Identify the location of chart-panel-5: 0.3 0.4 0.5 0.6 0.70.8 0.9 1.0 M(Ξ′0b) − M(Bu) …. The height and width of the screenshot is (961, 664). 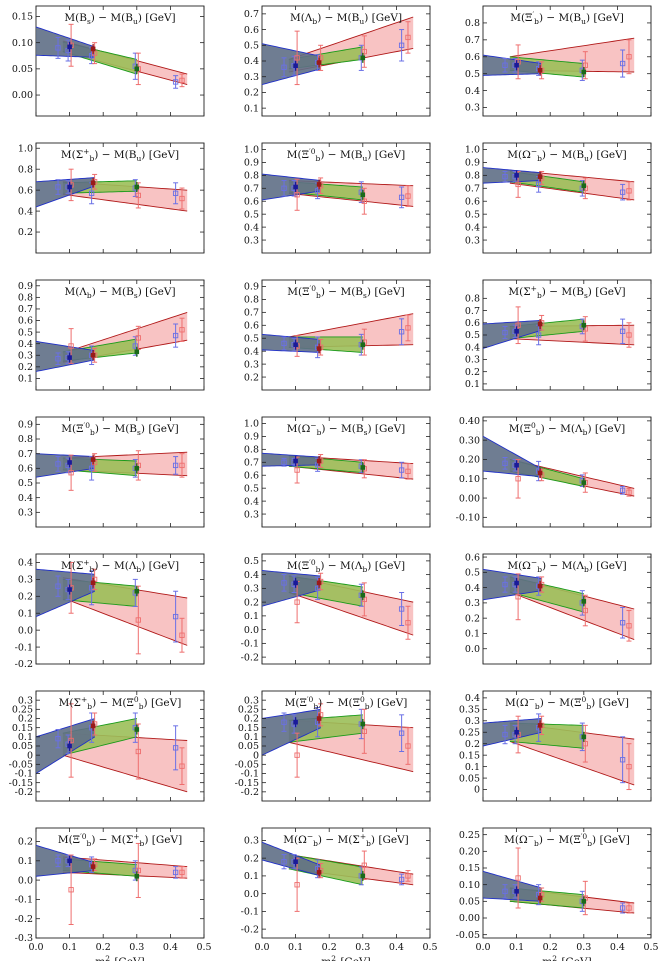
(337, 198).